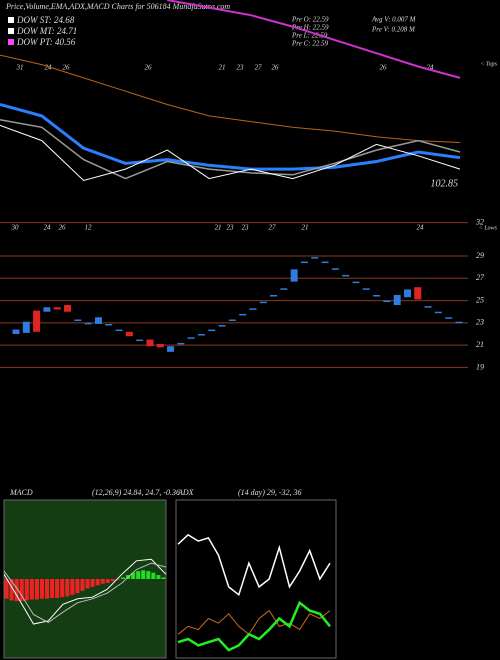 This screenshot has width=500, height=660. Describe the element at coordinates (310, 28) in the screenshot. I see `pre-ohlc: Pre H: 22.59` at that location.